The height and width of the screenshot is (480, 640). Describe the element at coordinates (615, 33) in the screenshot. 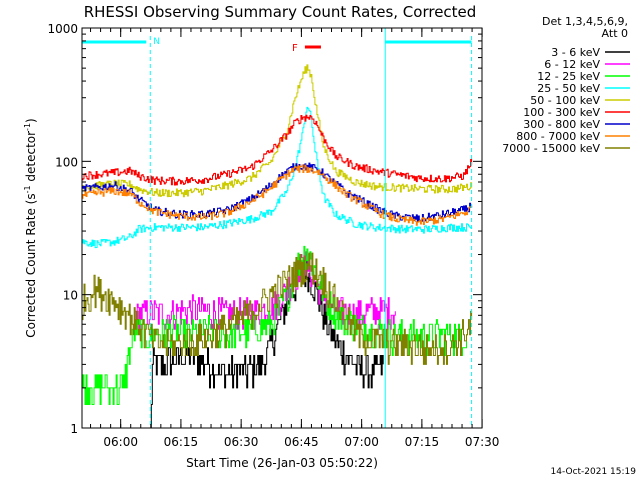

I see `legend-header-line2: Att 0` at that location.